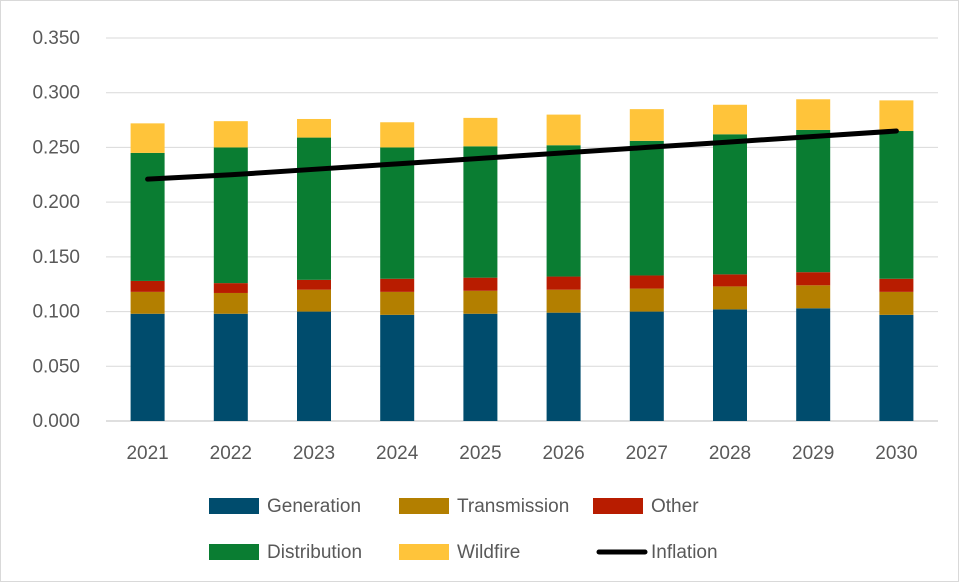 This screenshot has height=583, width=959. I want to click on bar-generation-2028, so click(730, 365).